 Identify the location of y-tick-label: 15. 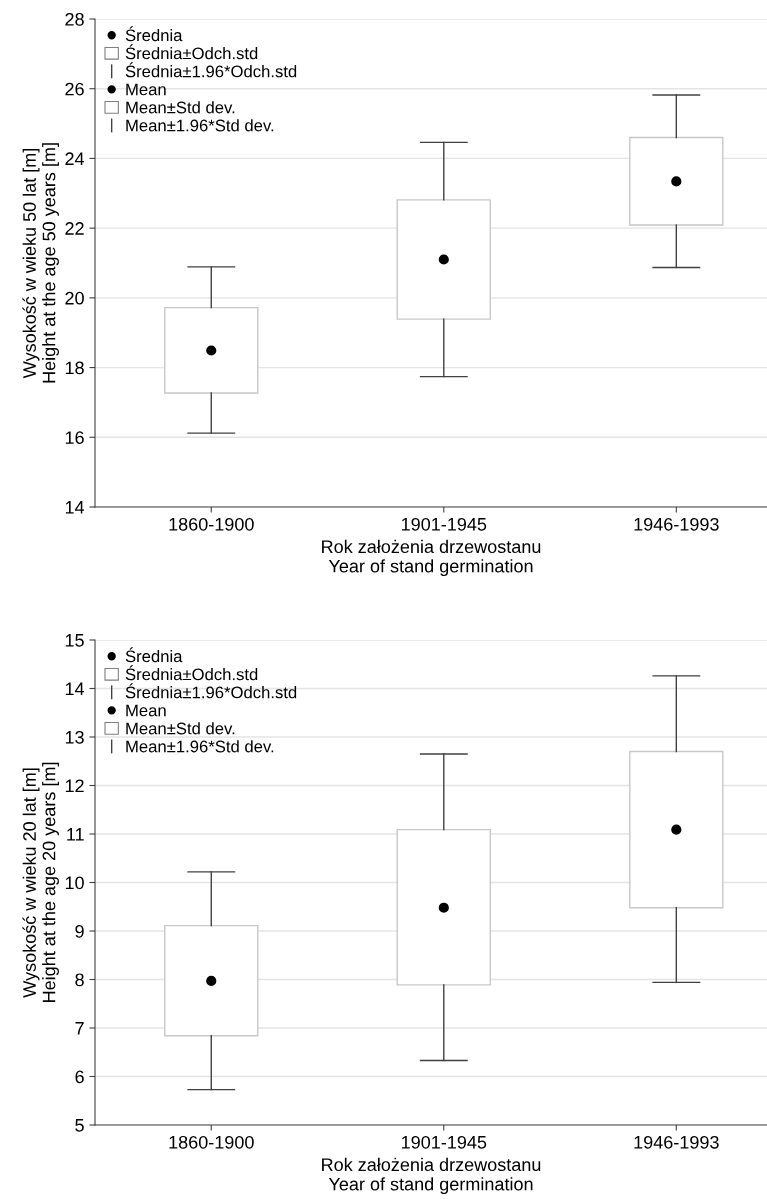
(74, 640).